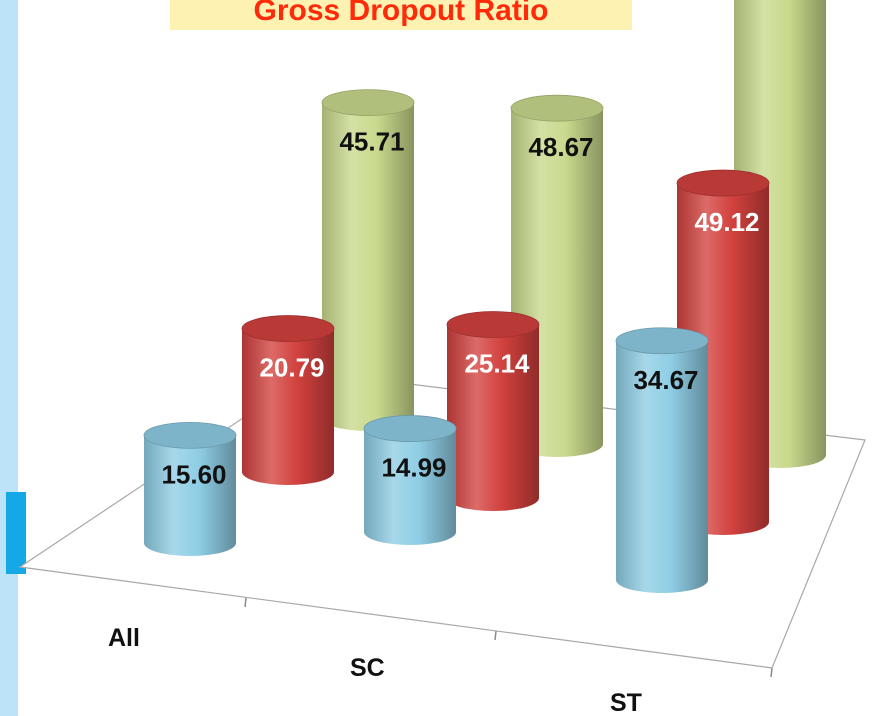 The image size is (872, 716). I want to click on chart-title: Gross Dropout Ratio, so click(401, 13).